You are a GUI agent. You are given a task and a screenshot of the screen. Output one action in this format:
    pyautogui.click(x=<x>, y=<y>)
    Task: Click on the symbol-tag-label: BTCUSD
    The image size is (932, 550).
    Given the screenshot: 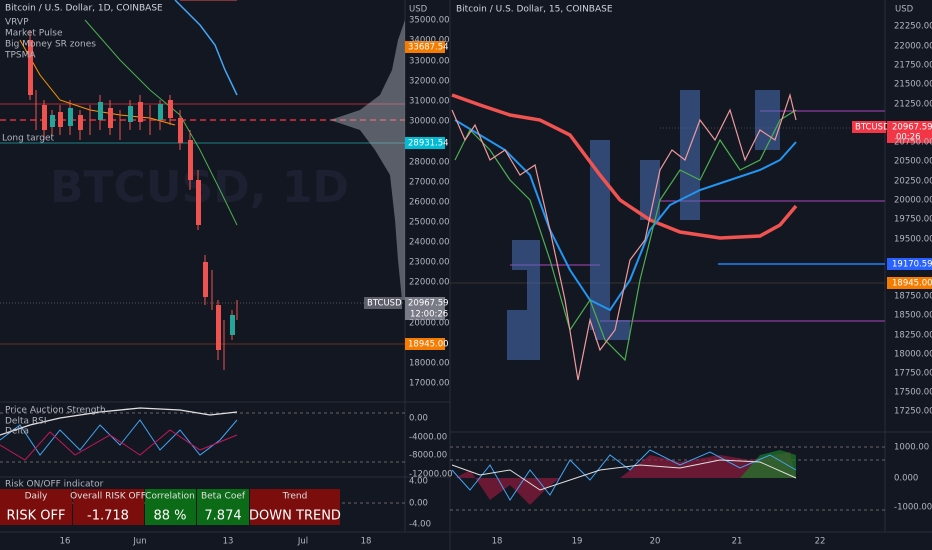 What is the action you would take?
    pyautogui.click(x=384, y=304)
    